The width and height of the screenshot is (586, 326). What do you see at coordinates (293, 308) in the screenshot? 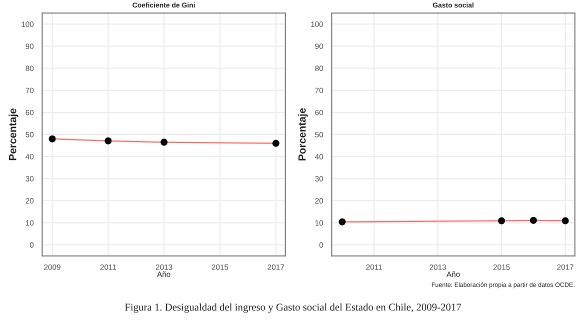
I see `text: Figura 1. Desigualdad del ingreso y Gasto social del Estado en Chile, 2009-2017` at bounding box center [293, 308].